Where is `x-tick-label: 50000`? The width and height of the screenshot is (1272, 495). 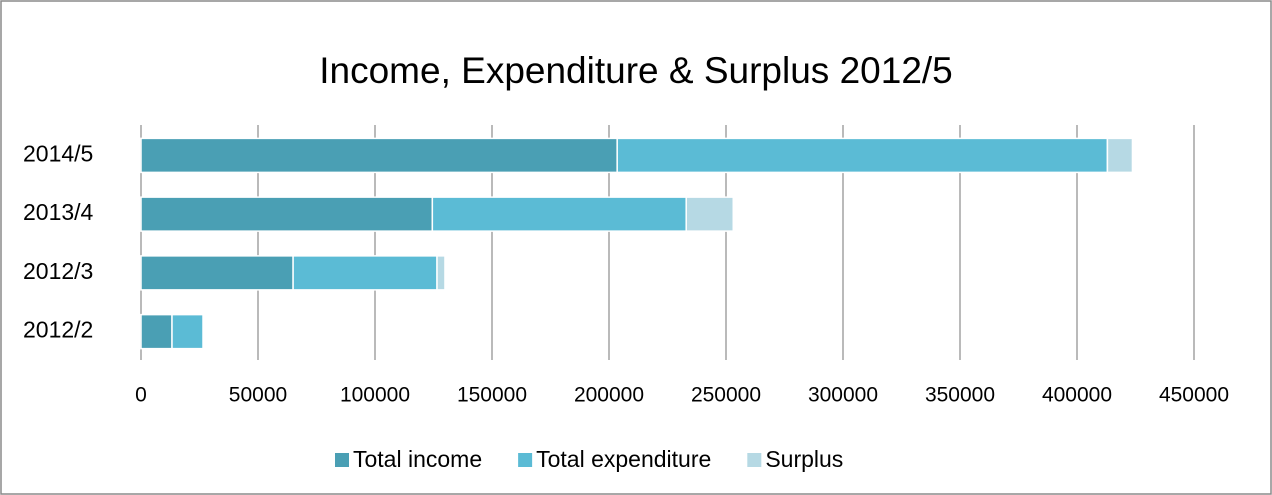
x-tick-label: 50000 is located at coordinates (258, 395).